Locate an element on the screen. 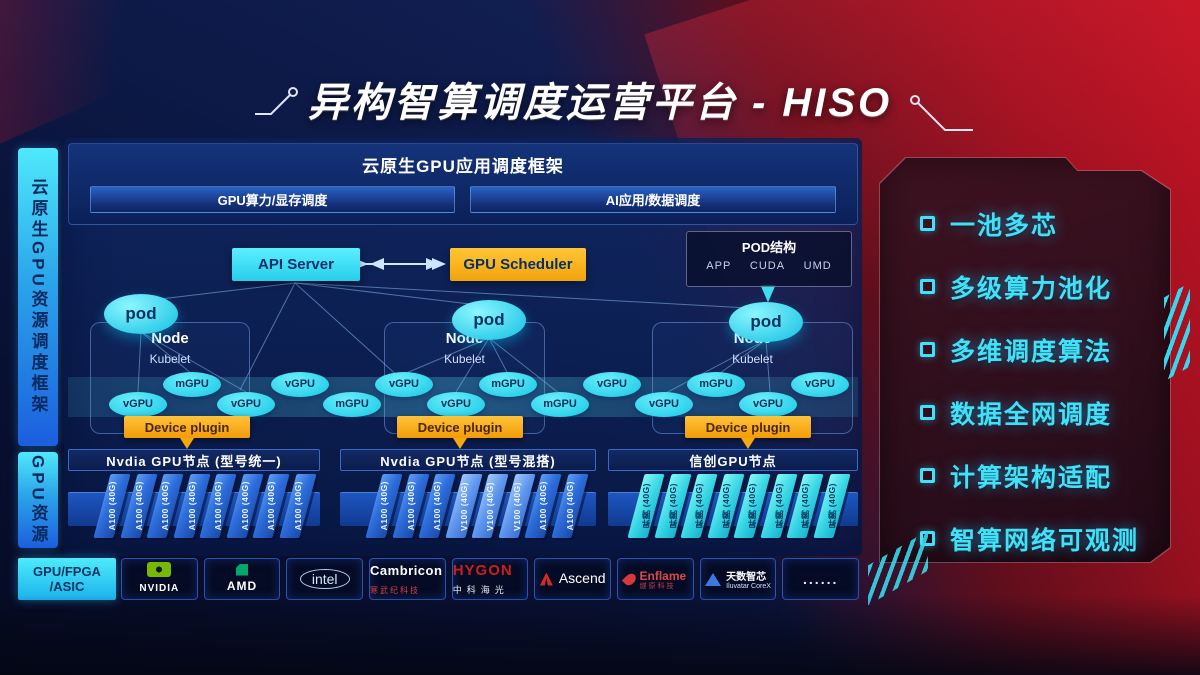 This screenshot has height=675, width=1200. vendor-name: intel is located at coordinates (324, 578).